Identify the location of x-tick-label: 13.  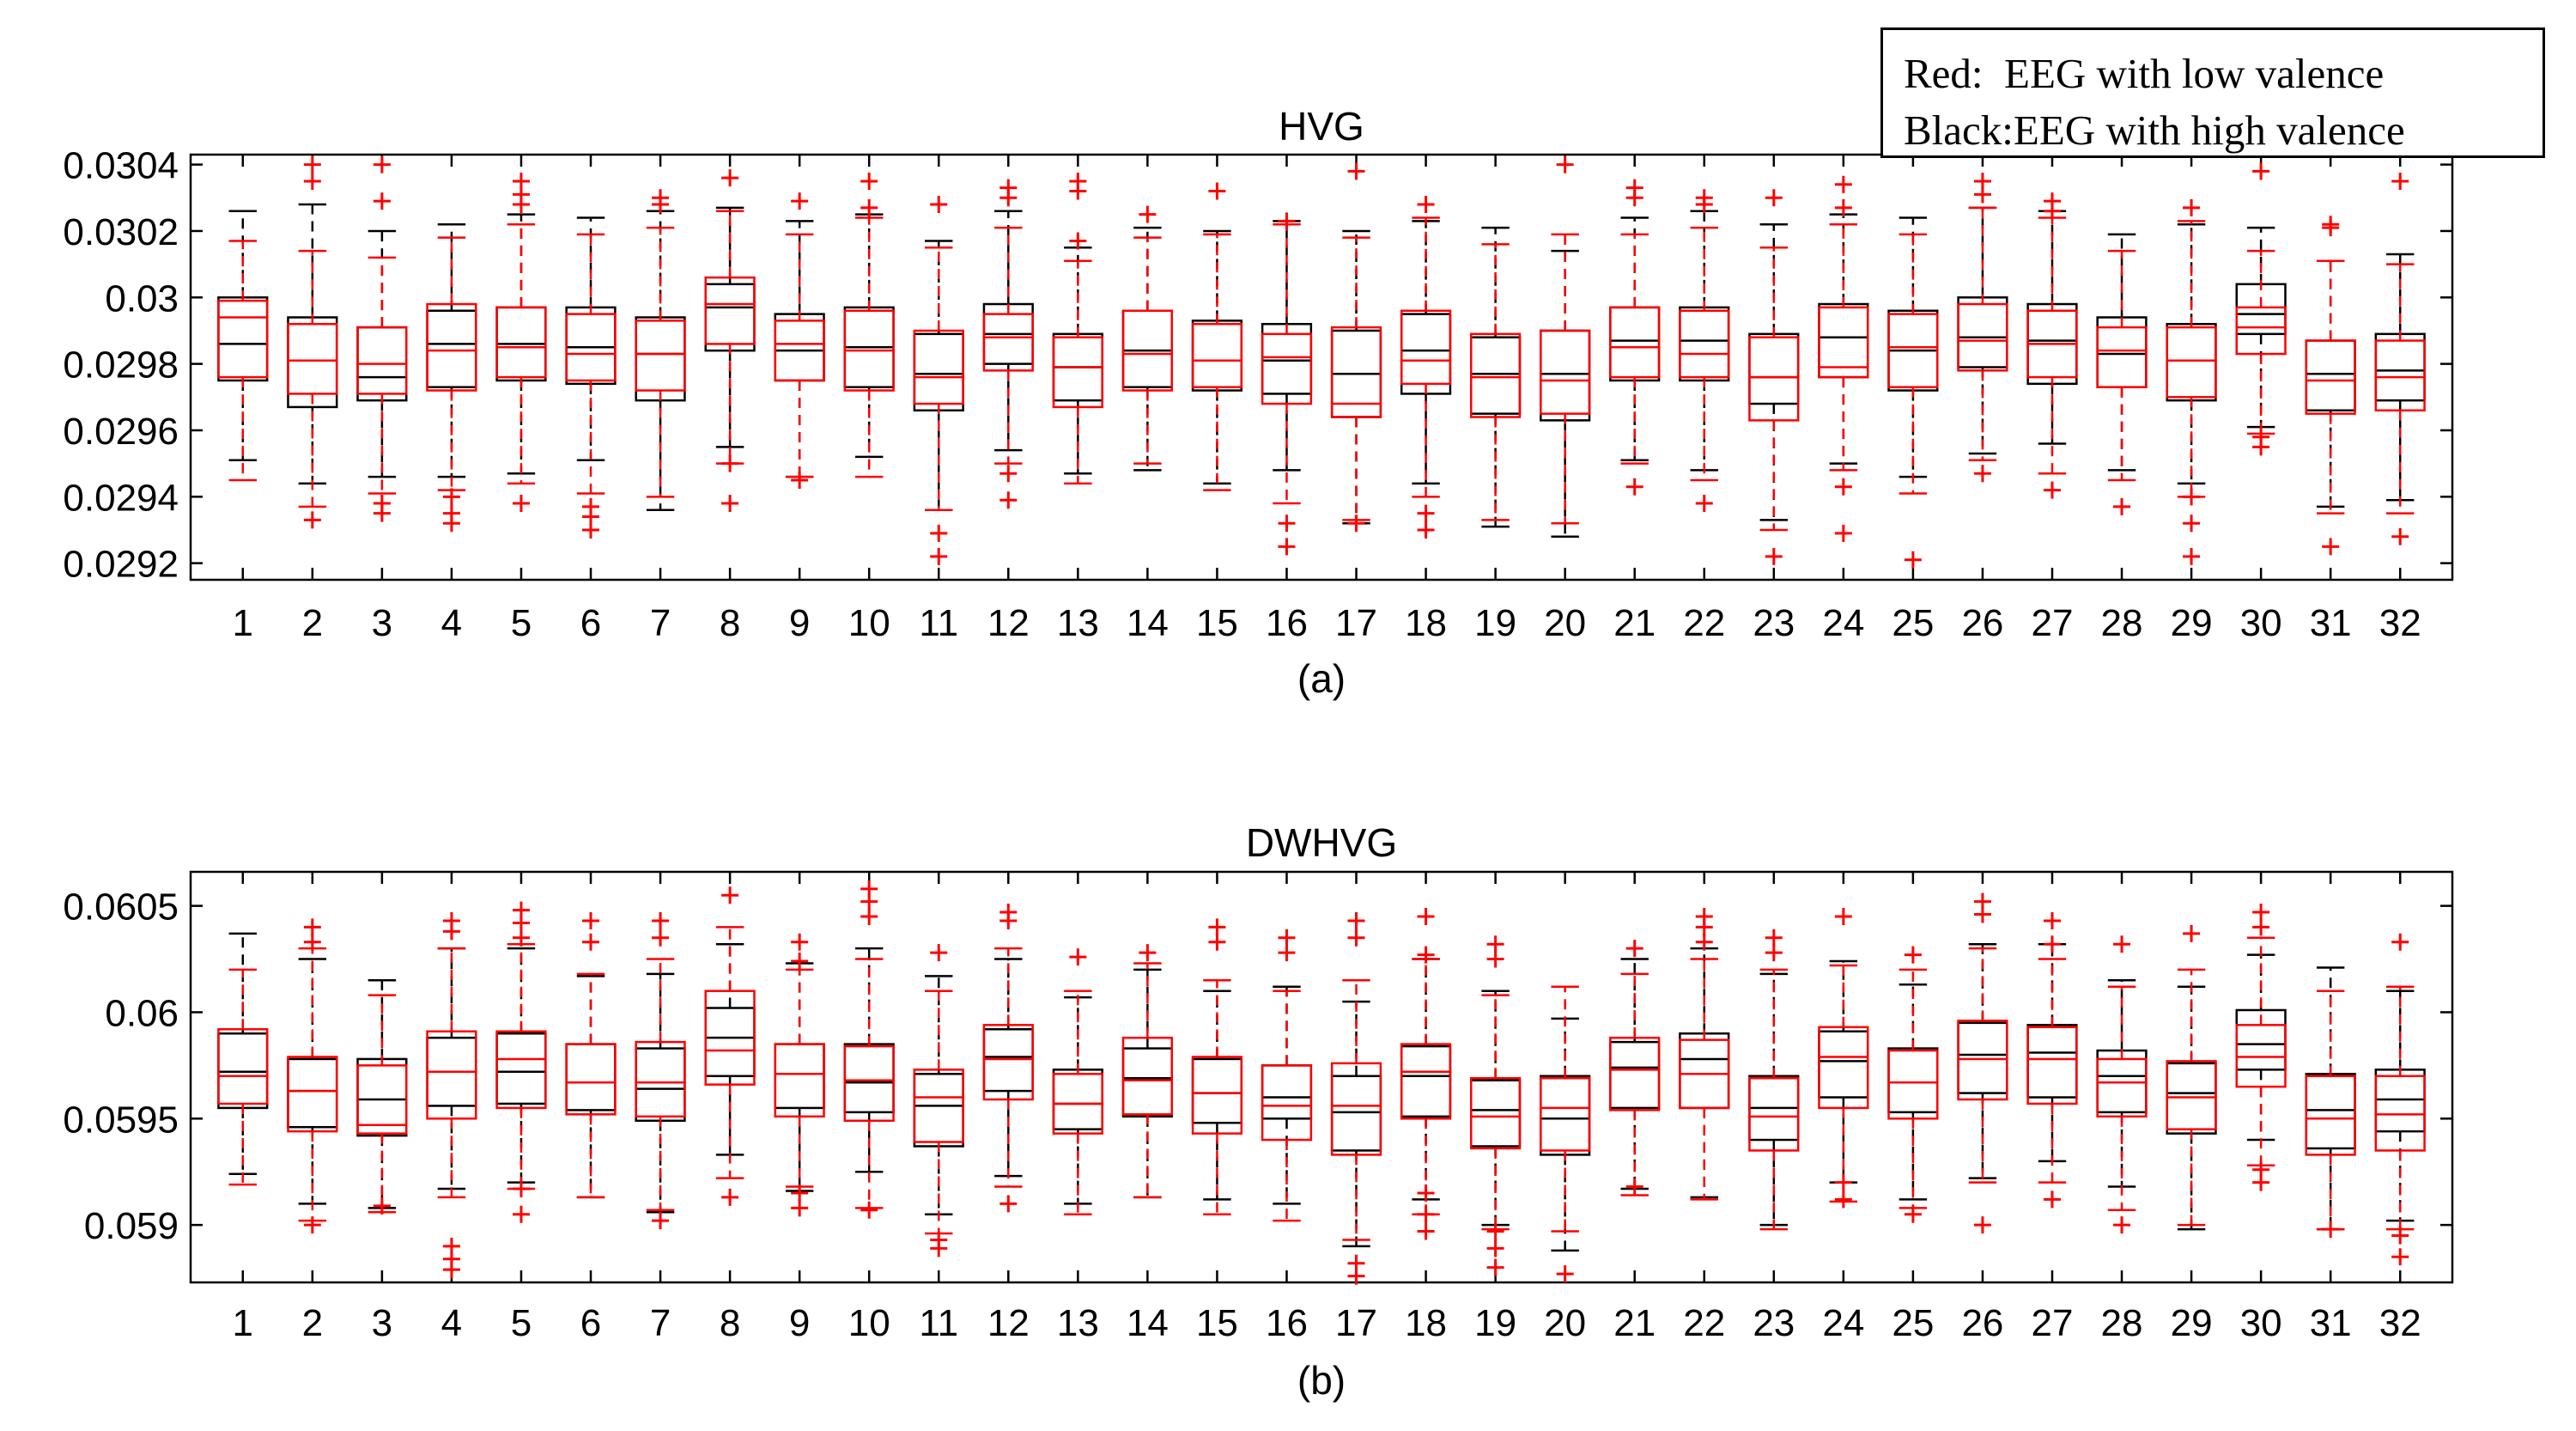
(1078, 1323).